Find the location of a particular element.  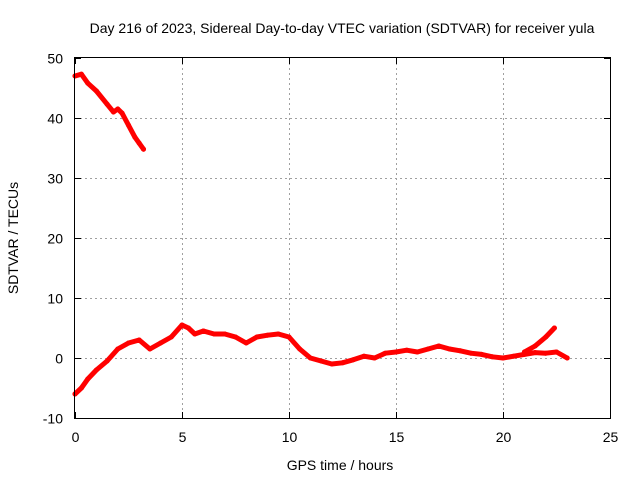

y-tick-label: 30 is located at coordinates (55, 179).